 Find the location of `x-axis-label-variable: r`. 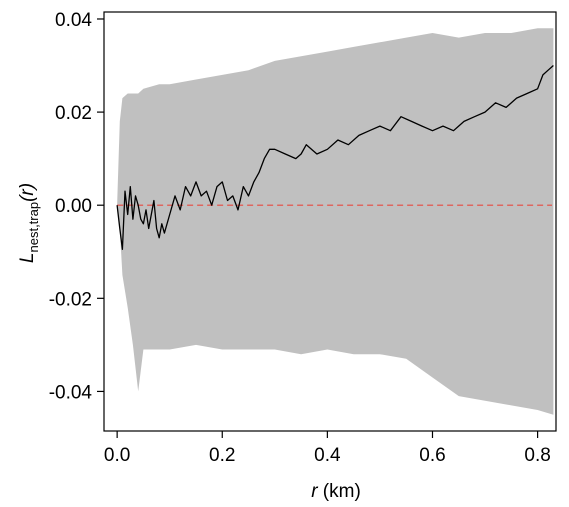

x-axis-label-variable: r is located at coordinates (314, 491).